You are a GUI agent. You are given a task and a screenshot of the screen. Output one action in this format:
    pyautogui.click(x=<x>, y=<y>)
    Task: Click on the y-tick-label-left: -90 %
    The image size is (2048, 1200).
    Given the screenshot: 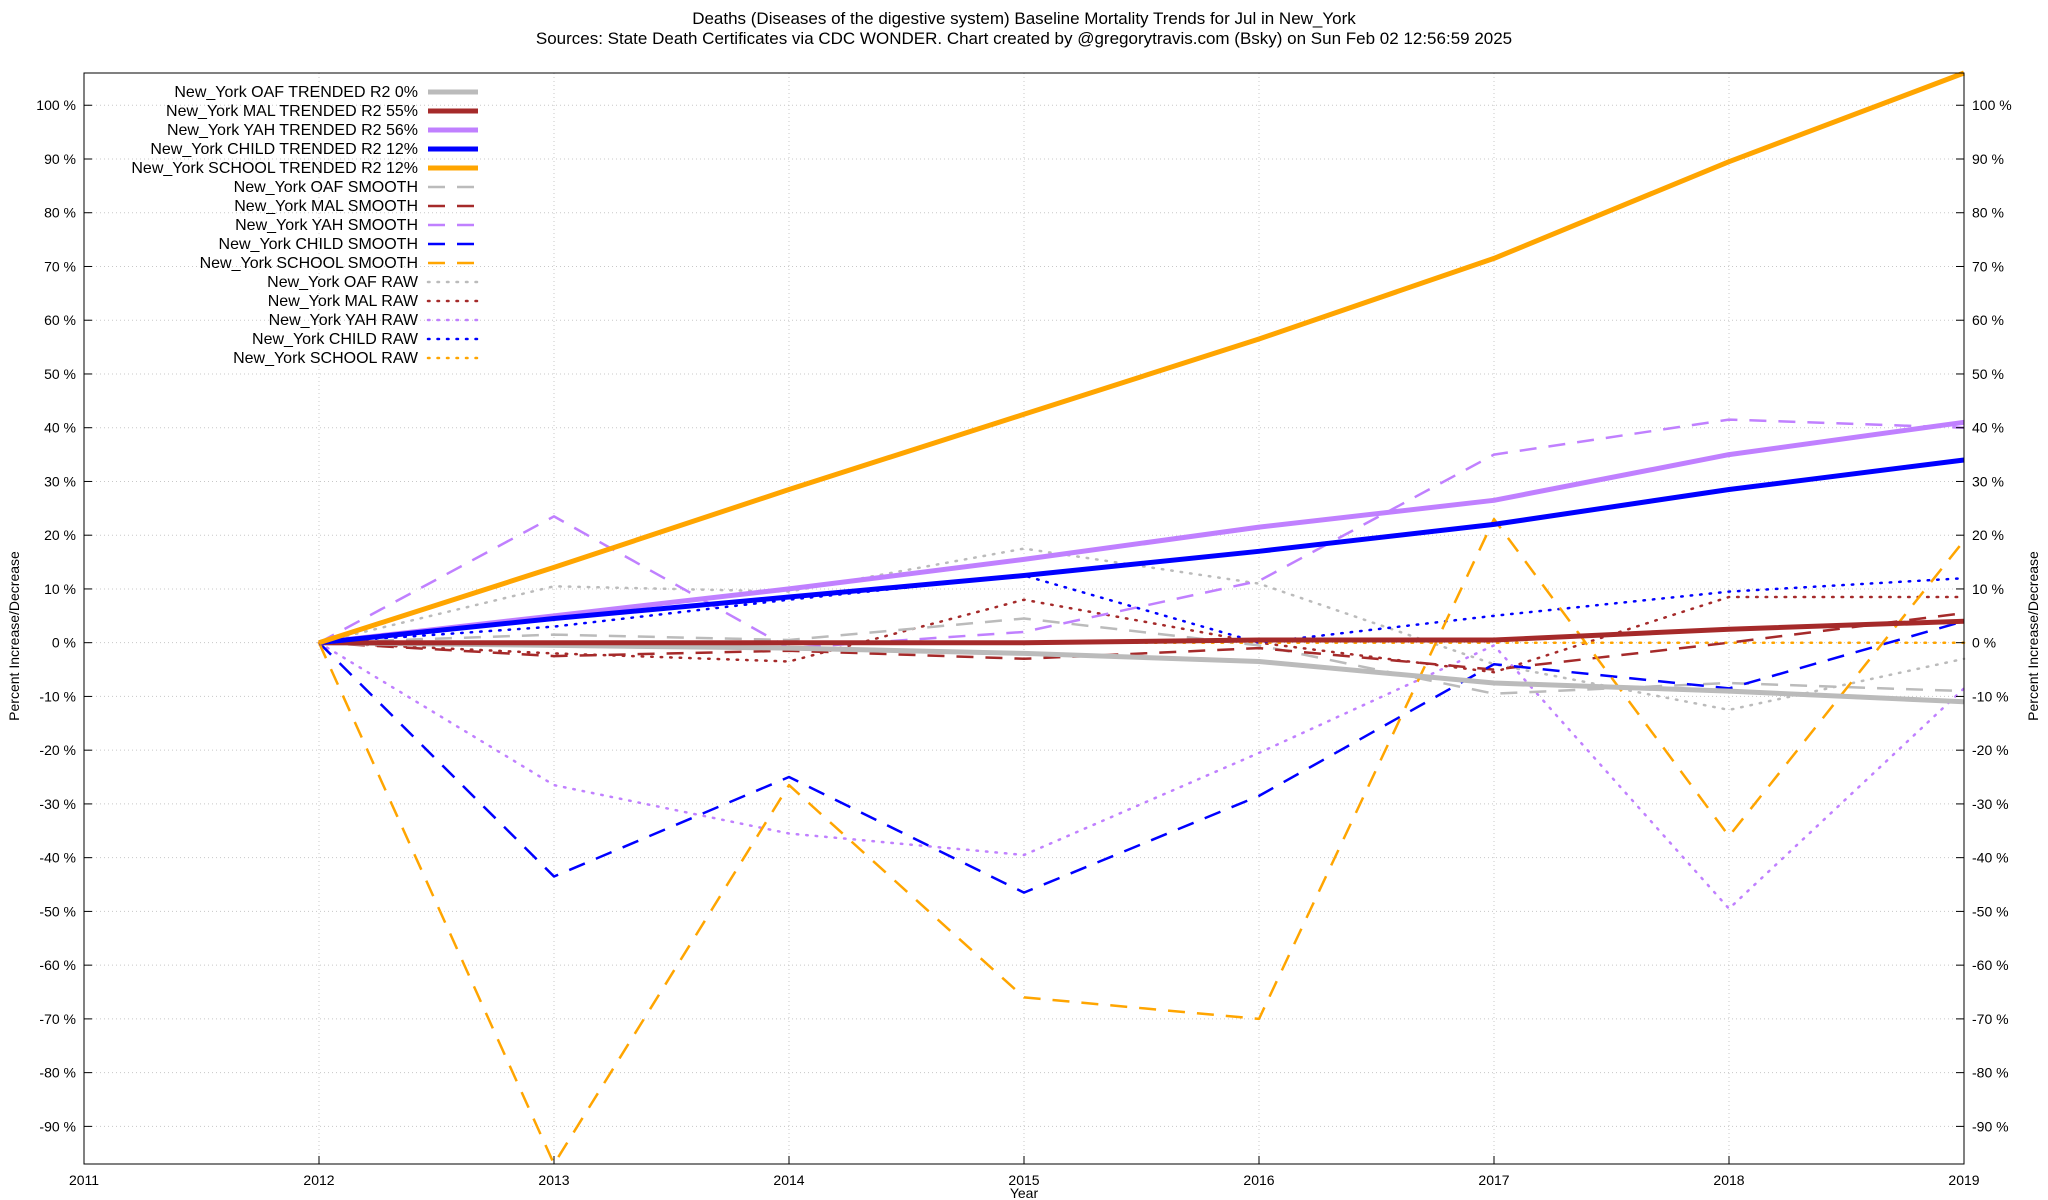 What is the action you would take?
    pyautogui.click(x=57, y=1126)
    